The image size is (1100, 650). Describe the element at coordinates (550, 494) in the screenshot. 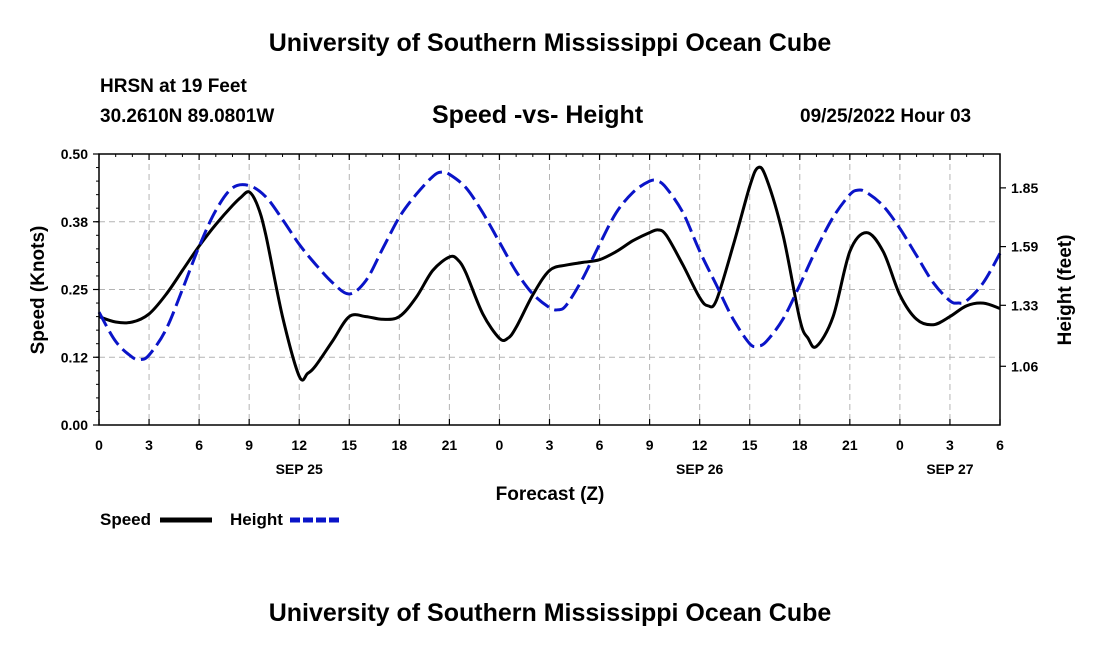

I see `x-axis-title: Forecast (Z)` at that location.